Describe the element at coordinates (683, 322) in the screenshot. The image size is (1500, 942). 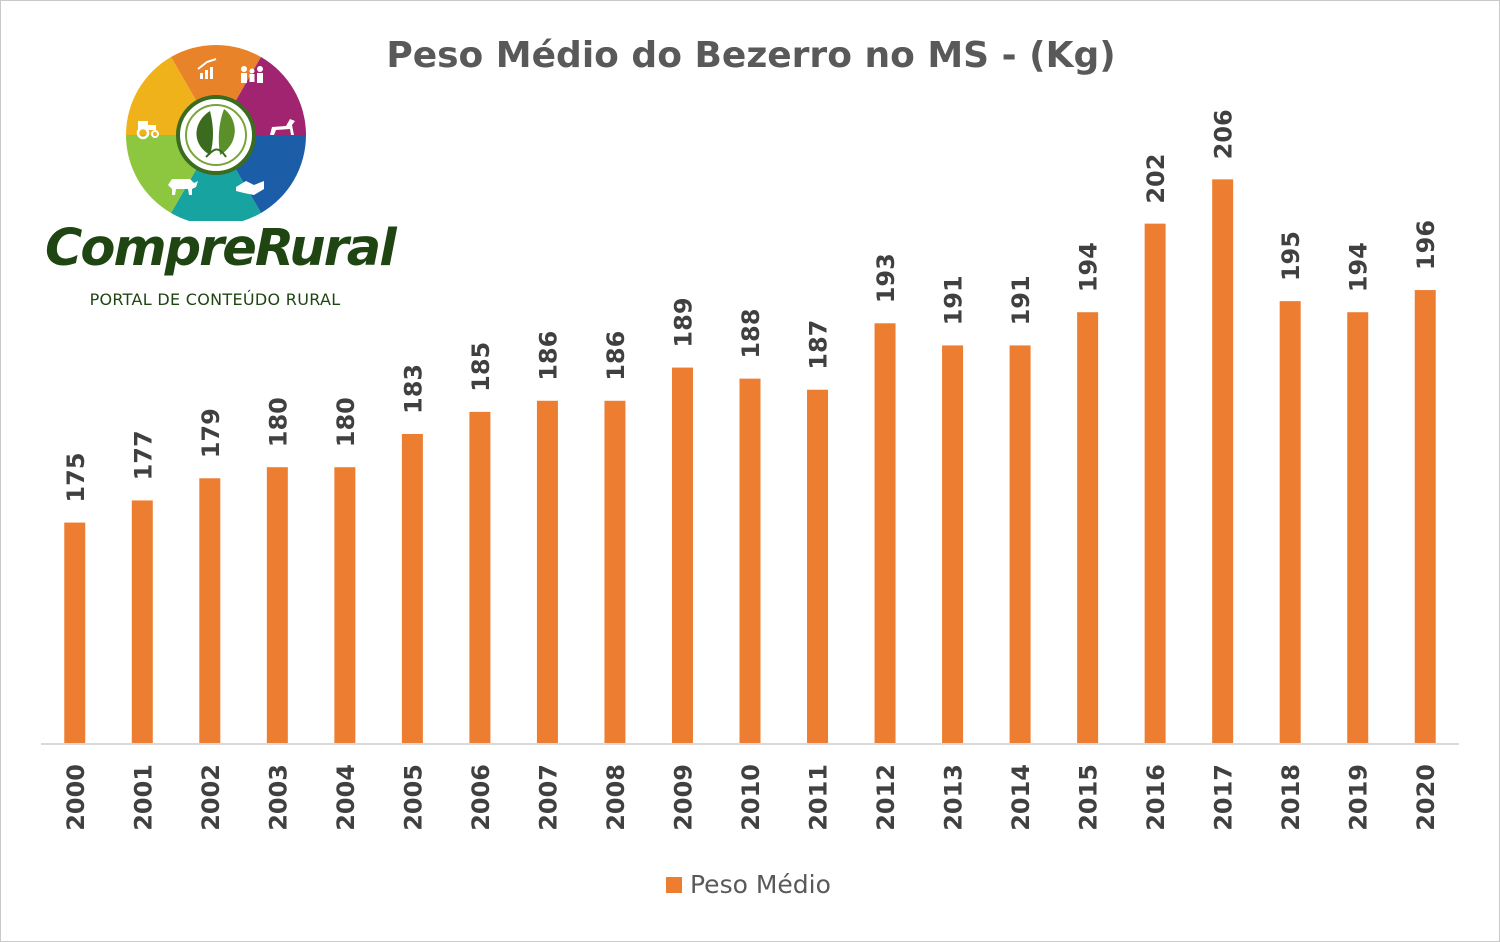
I see `data-label-2009: 189` at that location.